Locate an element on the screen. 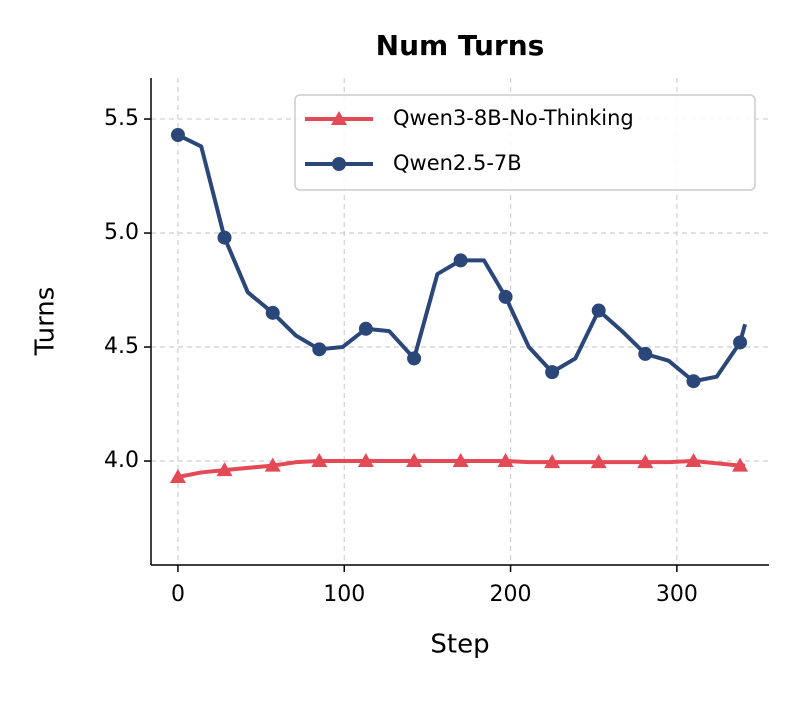 Image resolution: width=800 pixels, height=704 pixels. x-tick-label: 100 is located at coordinates (344, 594).